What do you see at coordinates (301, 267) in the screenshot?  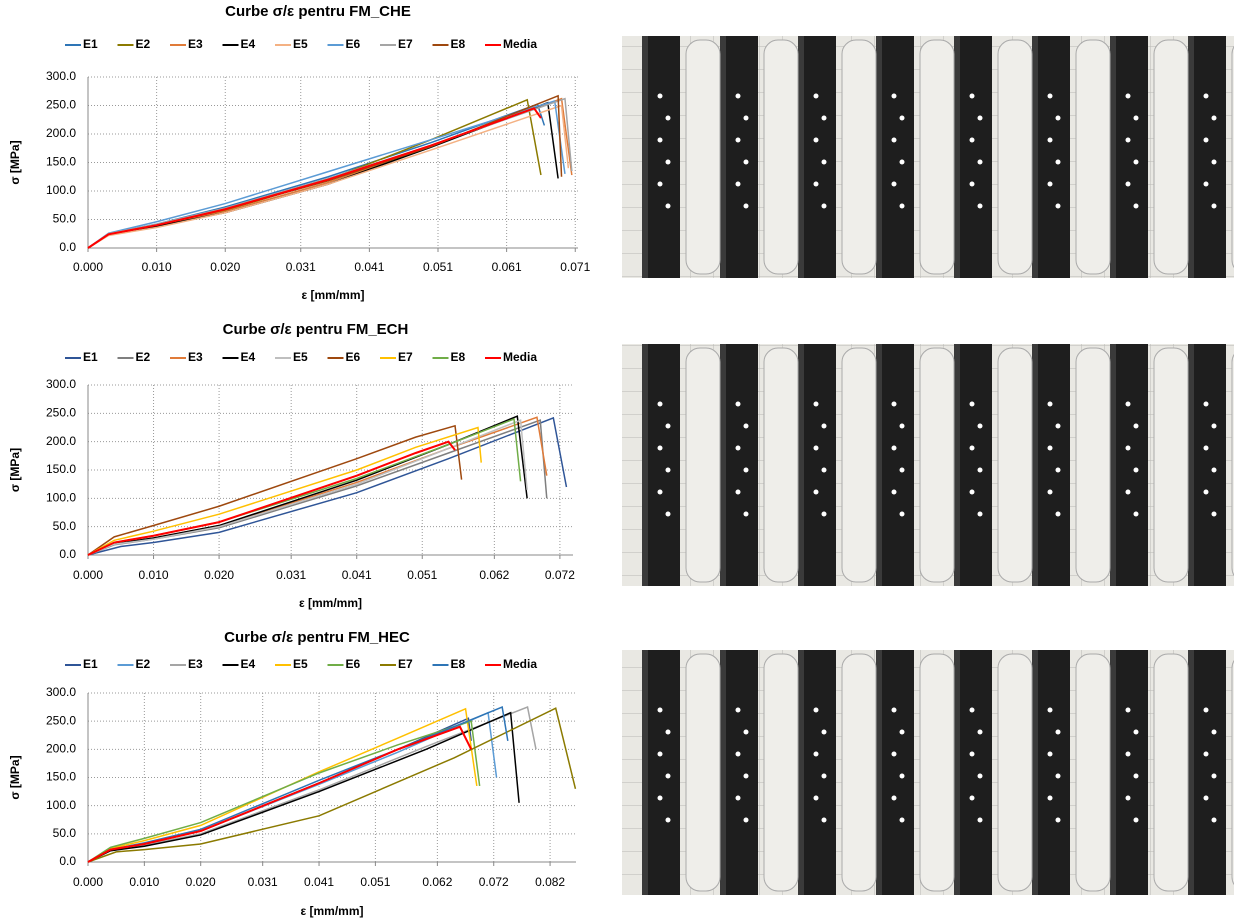 I see `x-tick-label: 0.031` at bounding box center [301, 267].